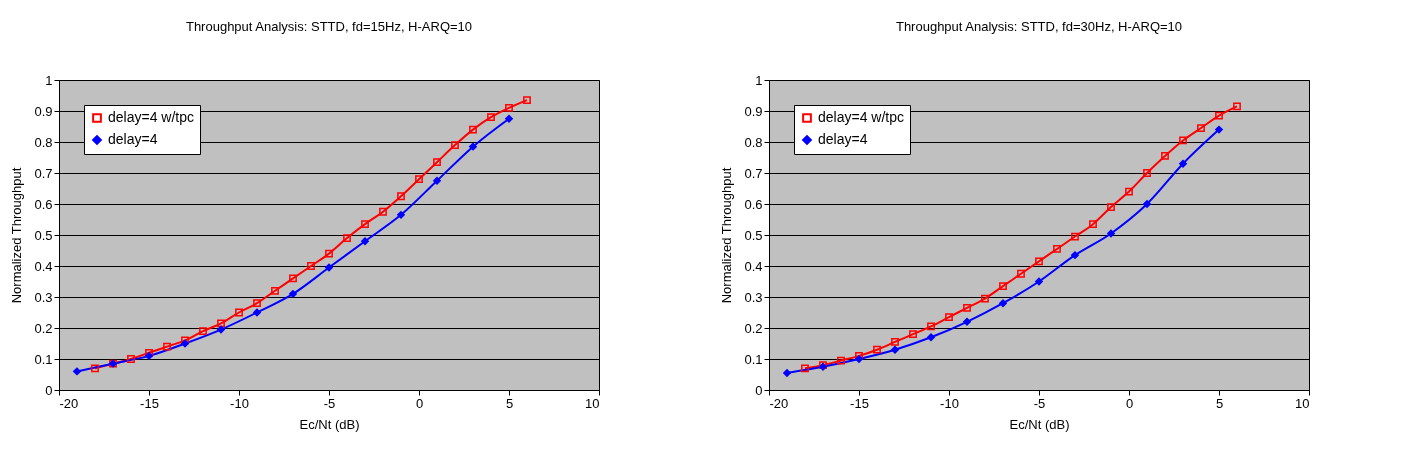  I want to click on chart-title: Throughput Analysis: STTD, fd=30Hz, H-ARQ=10, so click(1039, 26).